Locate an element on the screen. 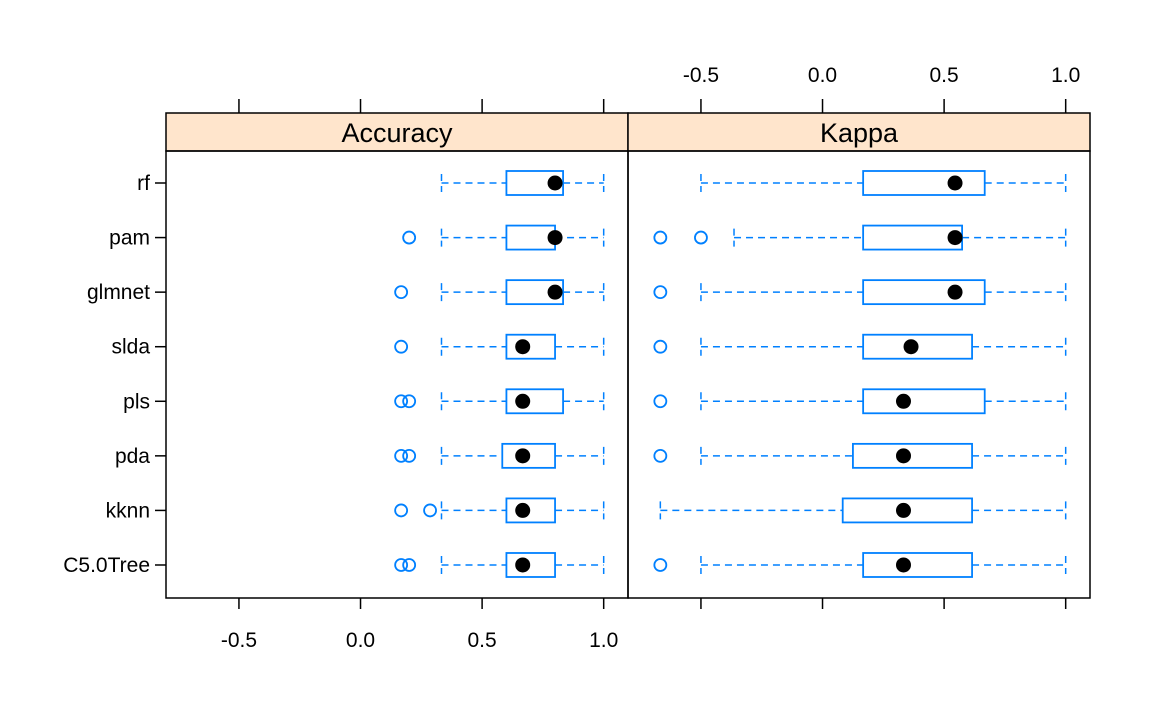  panel-strip-label: Accuracy is located at coordinates (397, 133).